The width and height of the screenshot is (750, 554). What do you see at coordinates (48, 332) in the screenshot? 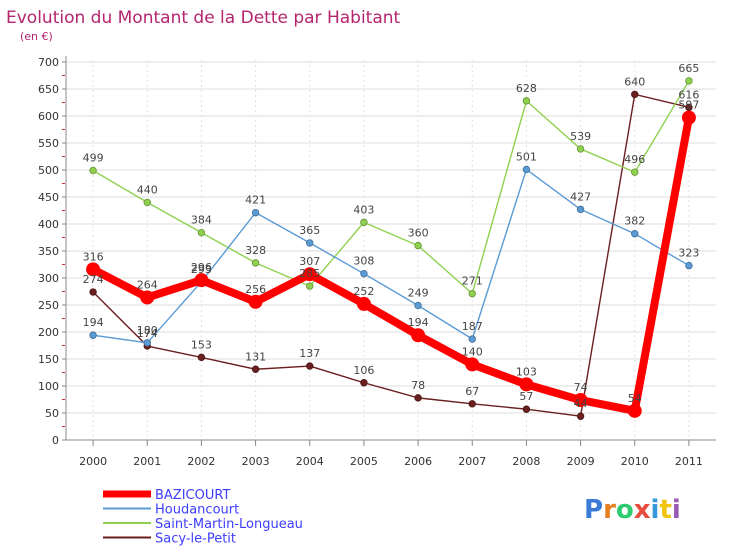
I see `y-tick-label: 200` at bounding box center [48, 332].